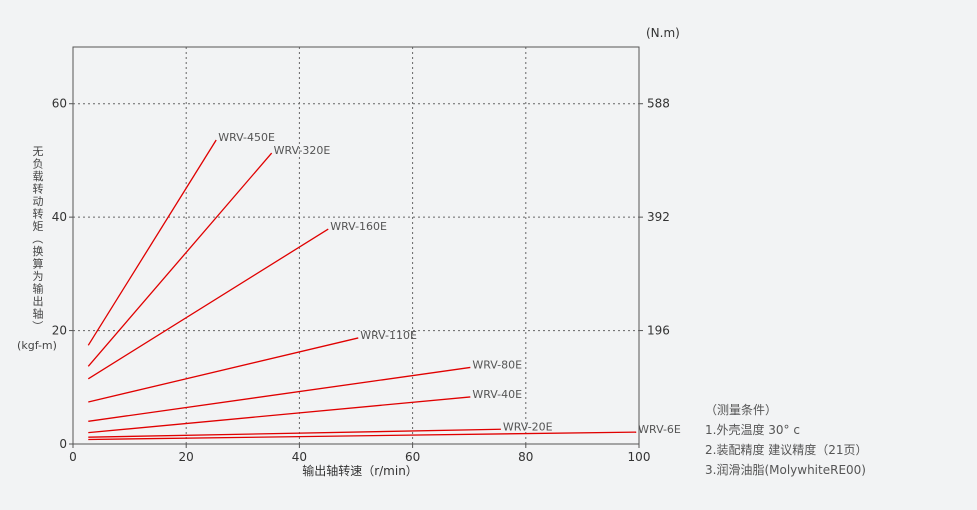 The width and height of the screenshot is (977, 510). What do you see at coordinates (528, 426) in the screenshot?
I see `series-label: WRV-20E` at bounding box center [528, 426].